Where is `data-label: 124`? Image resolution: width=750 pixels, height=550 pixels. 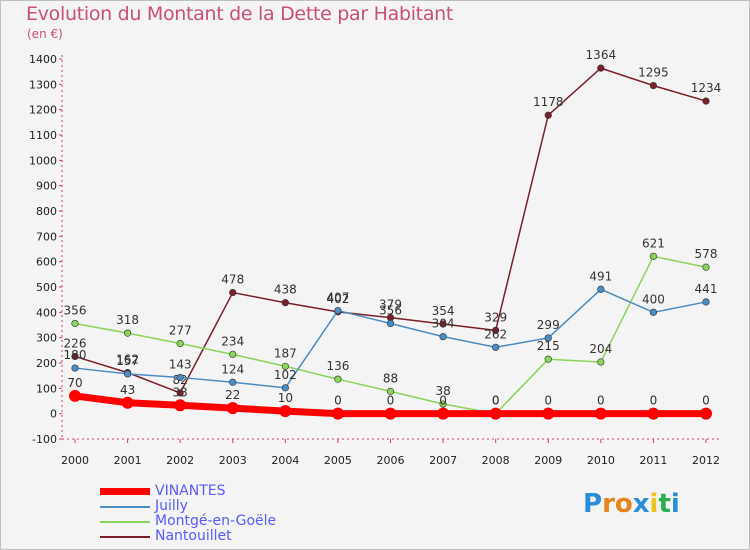
data-label: 124 is located at coordinates (232, 369).